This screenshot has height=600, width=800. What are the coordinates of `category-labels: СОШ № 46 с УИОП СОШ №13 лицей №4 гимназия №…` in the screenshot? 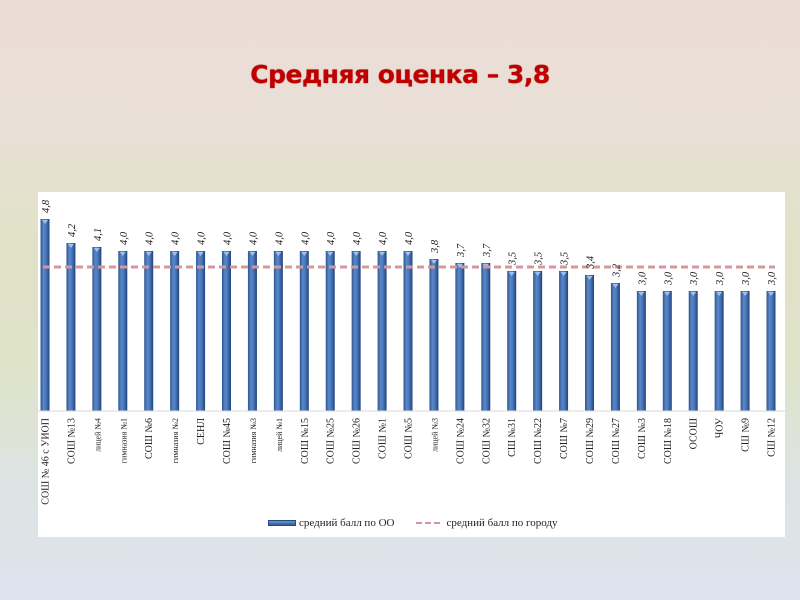 It's located at (409, 461).